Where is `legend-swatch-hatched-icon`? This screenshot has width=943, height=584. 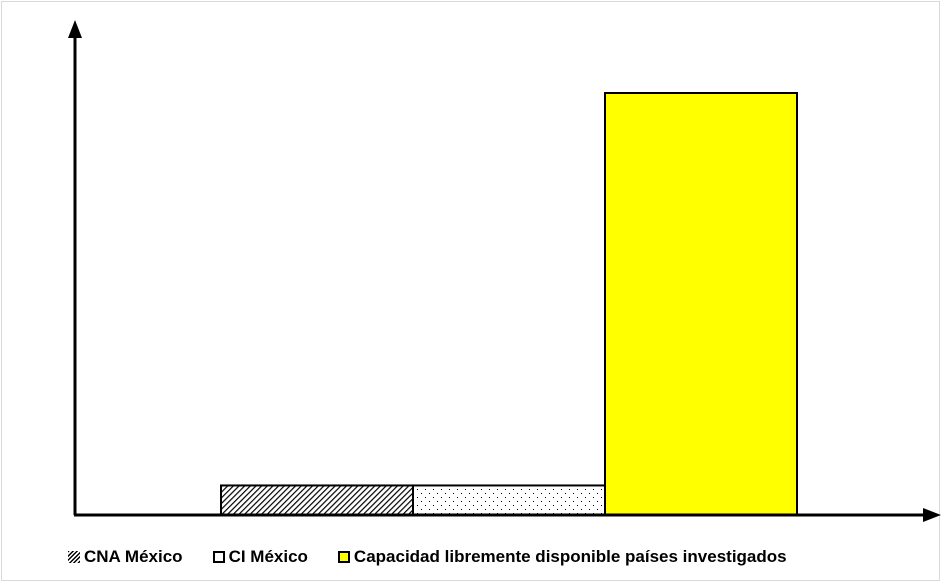 legend-swatch-hatched-icon is located at coordinates (74, 557).